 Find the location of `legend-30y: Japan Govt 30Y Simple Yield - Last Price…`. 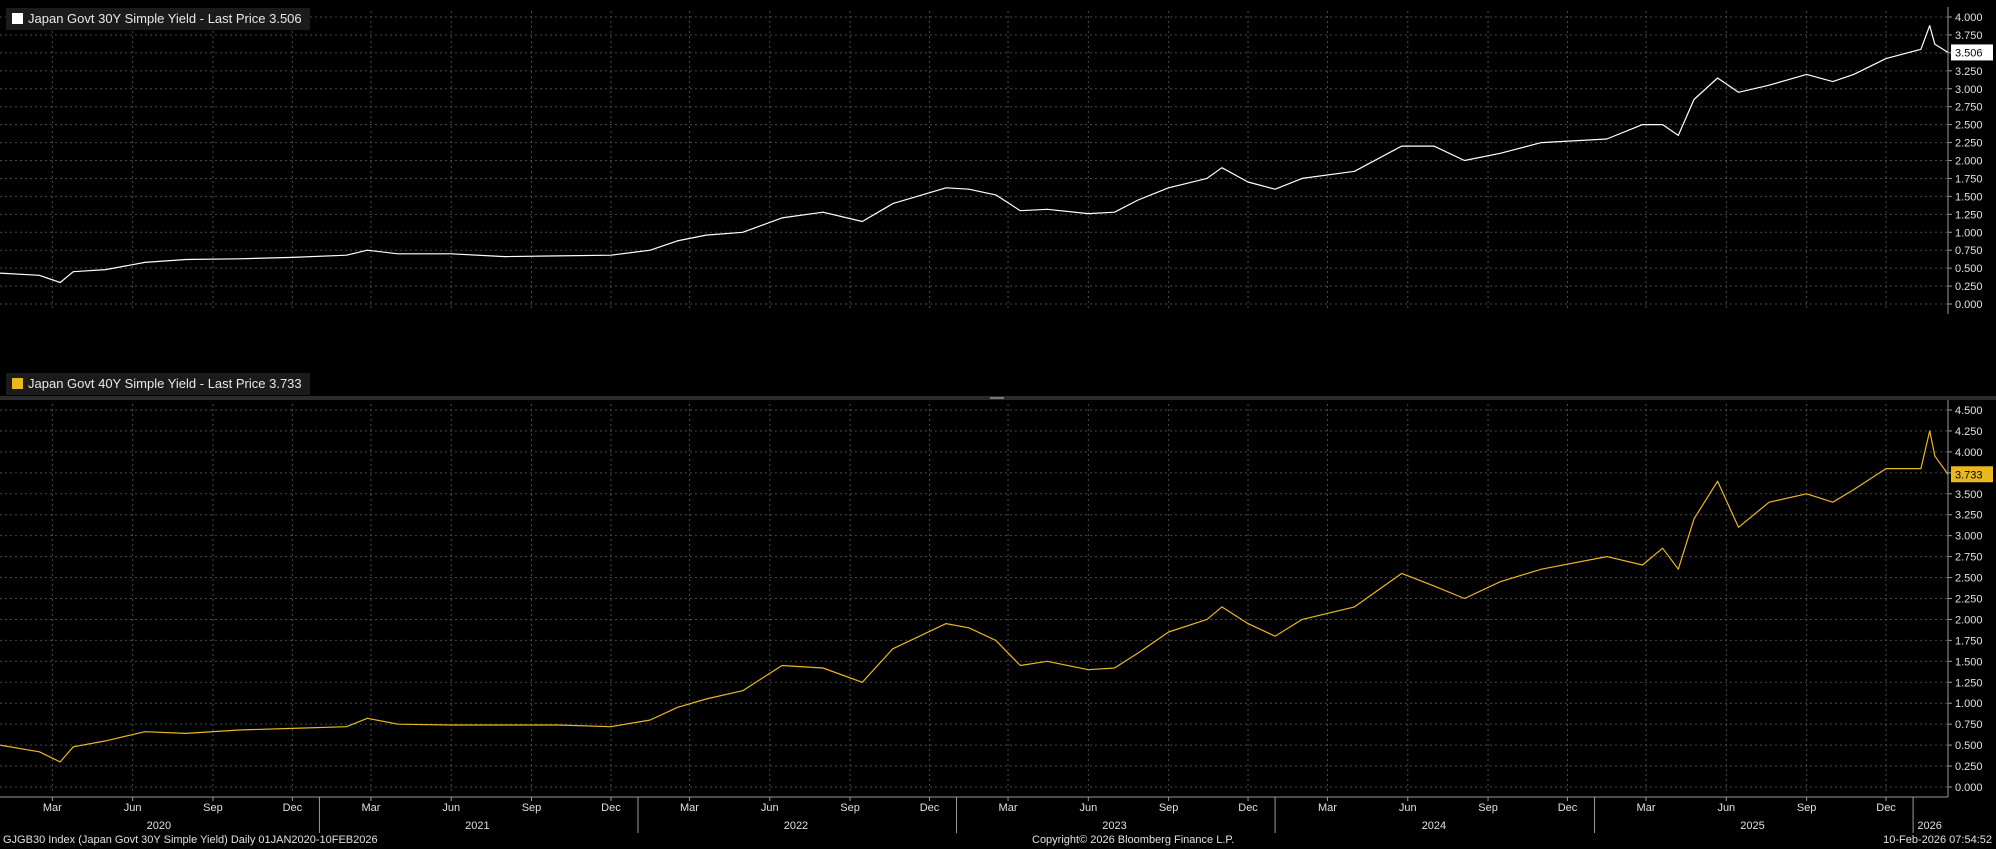

legend-30y: Japan Govt 30Y Simple Yield - Last Price… is located at coordinates (158, 19).